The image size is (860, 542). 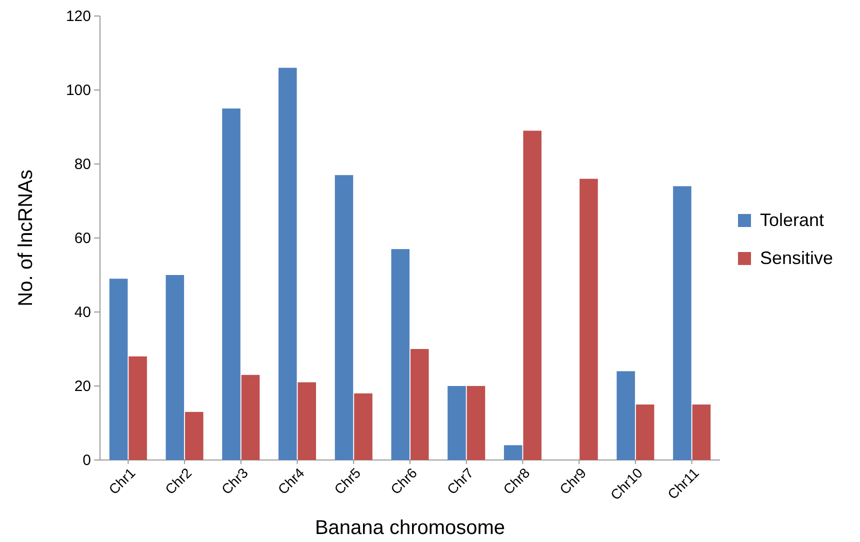 I want to click on y-axis-title: No. of lncRNAs, so click(x=26, y=238).